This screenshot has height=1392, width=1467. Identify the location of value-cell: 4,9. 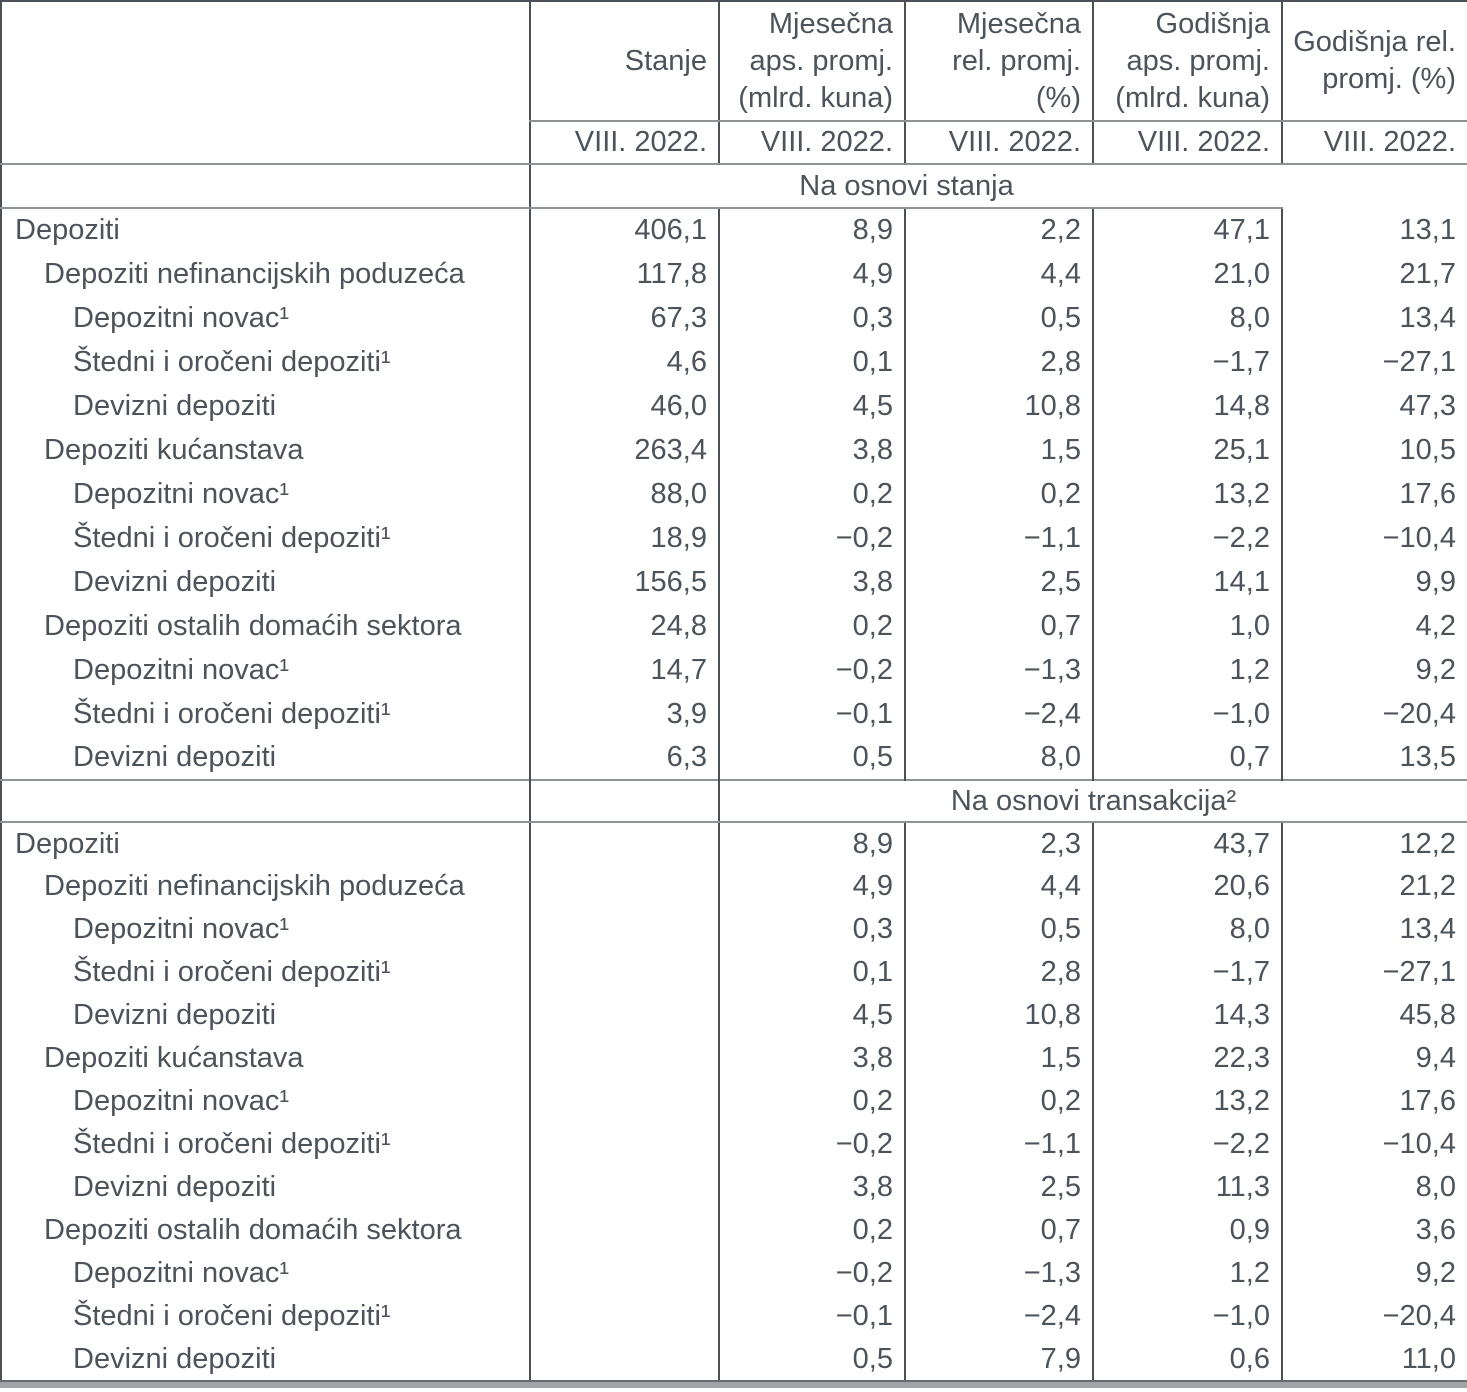
(811, 886).